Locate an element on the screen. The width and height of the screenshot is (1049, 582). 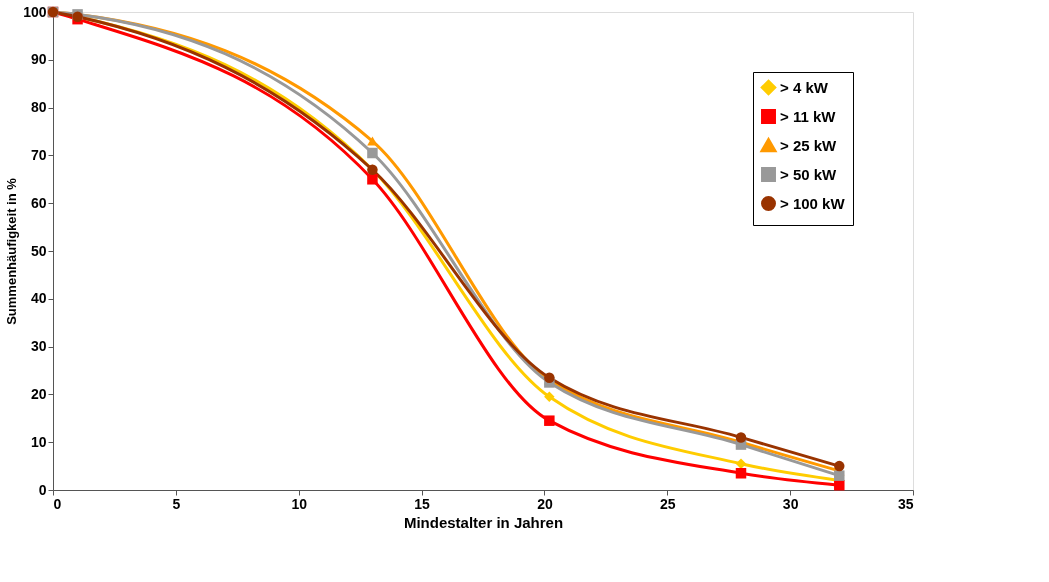
legend-label: > 4 kW is located at coordinates (804, 87).